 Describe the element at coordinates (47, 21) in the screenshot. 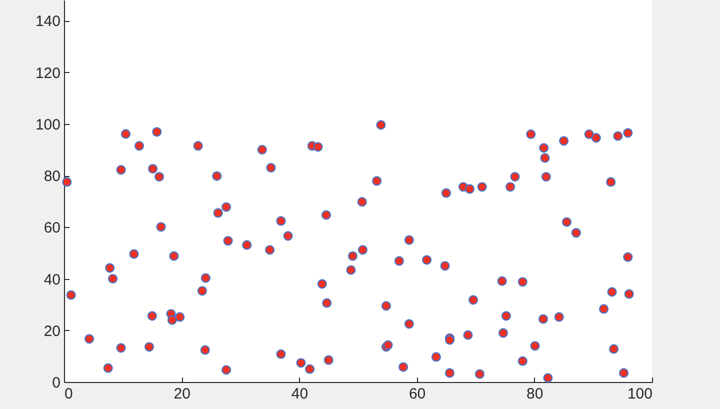

I see `y-tick-label: 140` at that location.